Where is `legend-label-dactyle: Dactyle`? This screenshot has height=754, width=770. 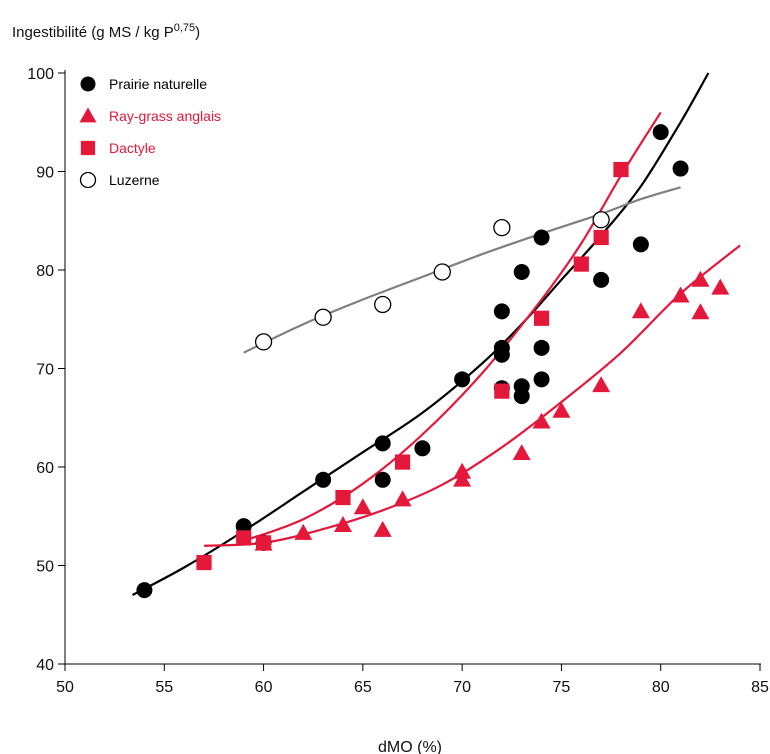
legend-label-dactyle: Dactyle is located at coordinates (132, 148).